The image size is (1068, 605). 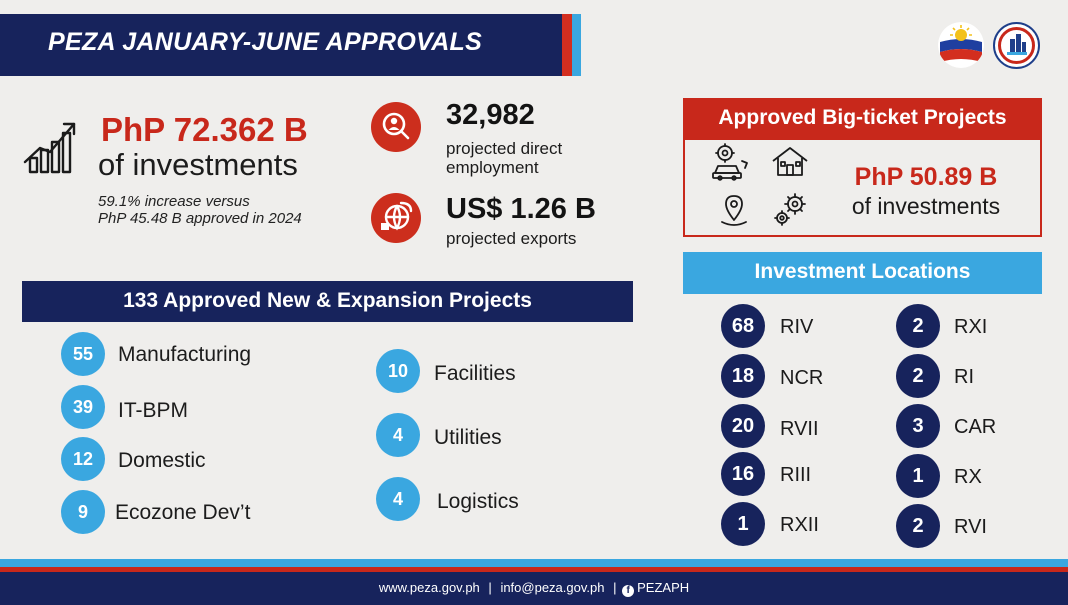 I want to click on location-region: RVI, so click(x=970, y=527).